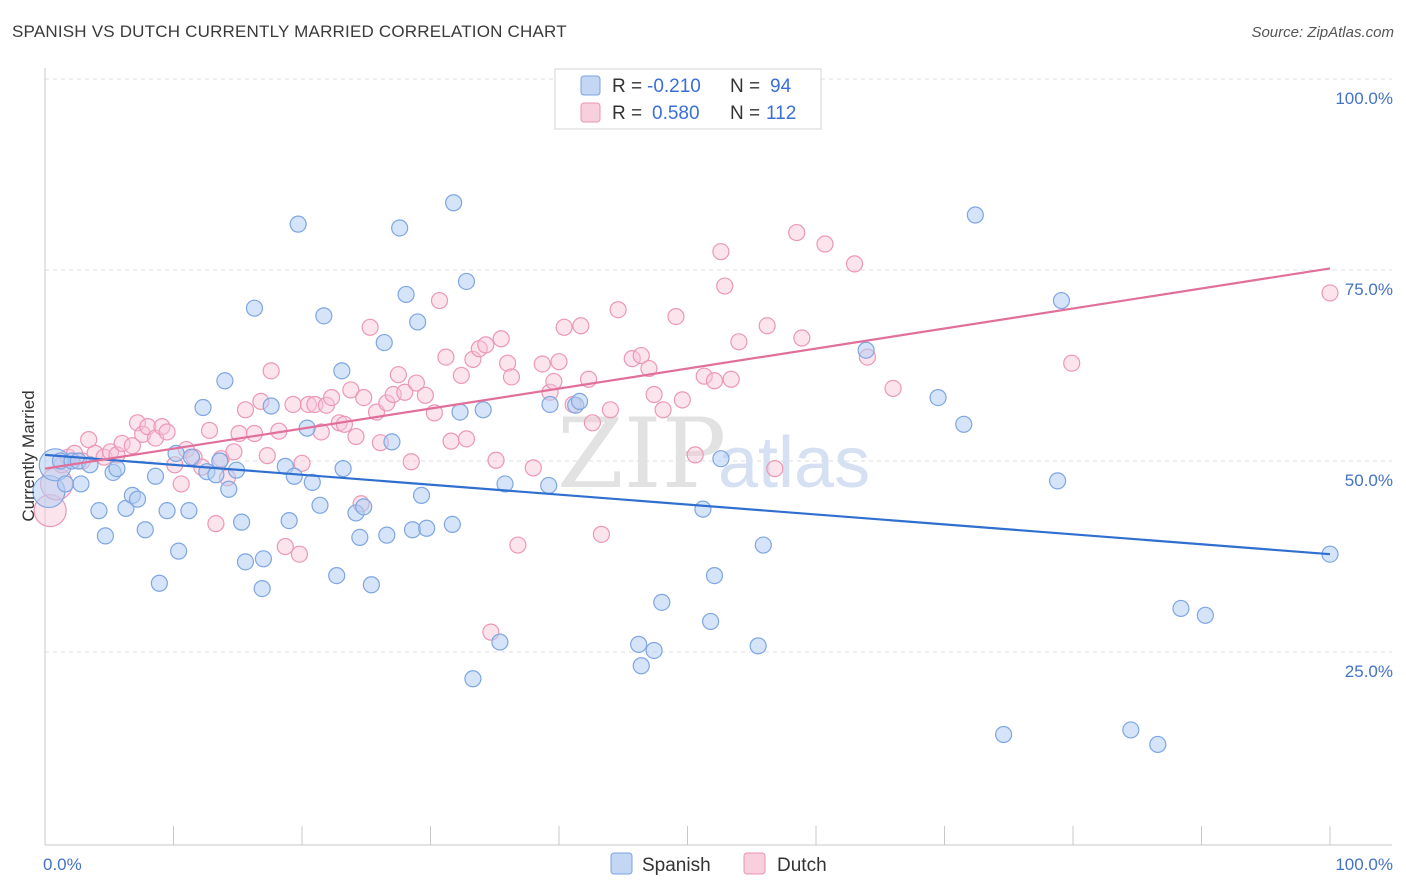 The height and width of the screenshot is (892, 1406). What do you see at coordinates (1369, 671) in the screenshot?
I see `y-tick-label-25: 25.0%` at bounding box center [1369, 671].